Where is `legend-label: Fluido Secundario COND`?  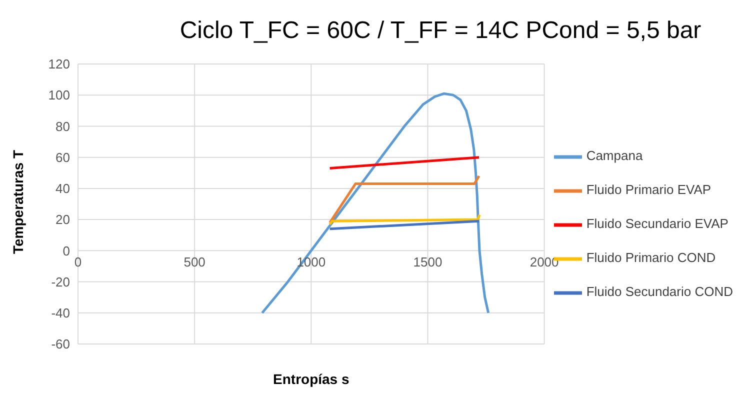
legend-label: Fluido Secundario COND is located at coordinates (659, 291).